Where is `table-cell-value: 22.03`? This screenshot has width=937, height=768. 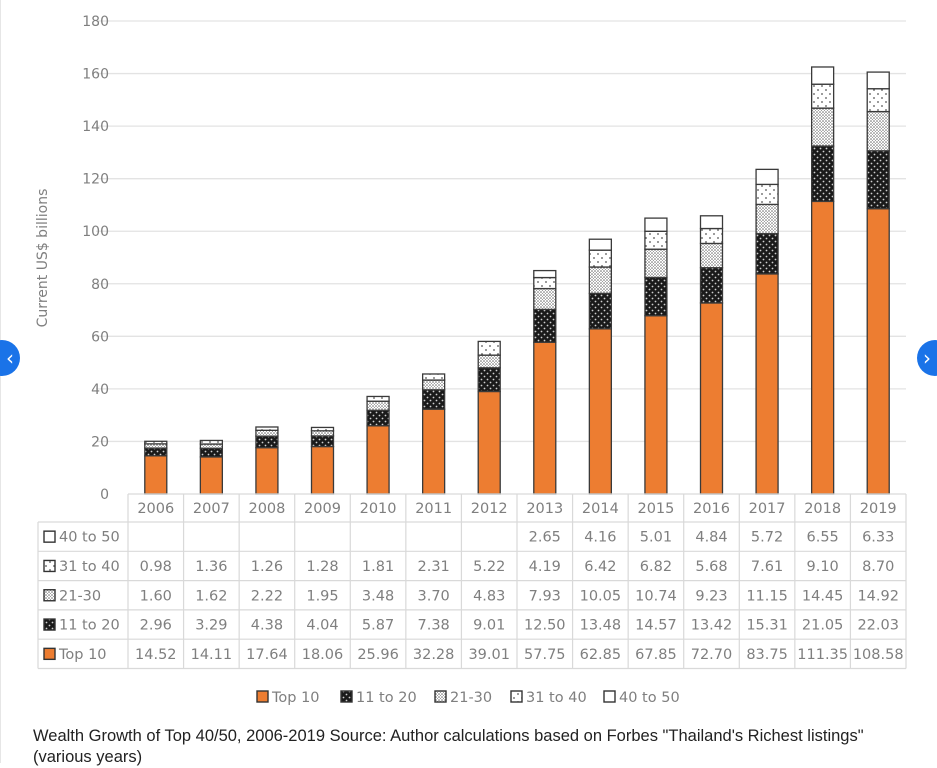 table-cell-value: 22.03 is located at coordinates (878, 626).